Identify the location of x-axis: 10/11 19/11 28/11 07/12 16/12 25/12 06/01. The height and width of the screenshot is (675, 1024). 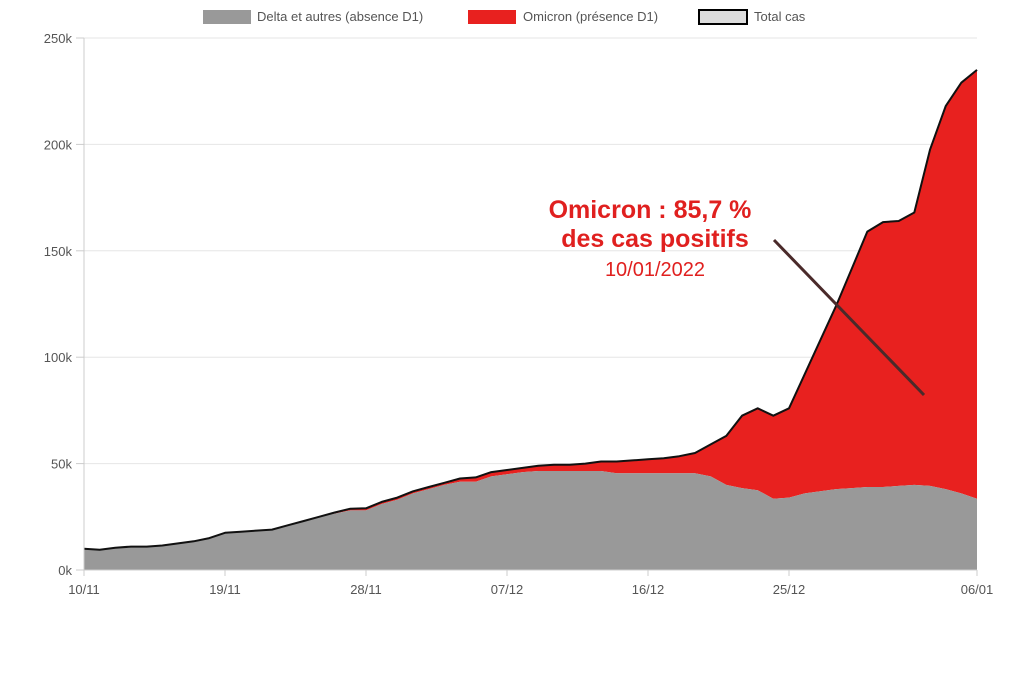
(531, 583).